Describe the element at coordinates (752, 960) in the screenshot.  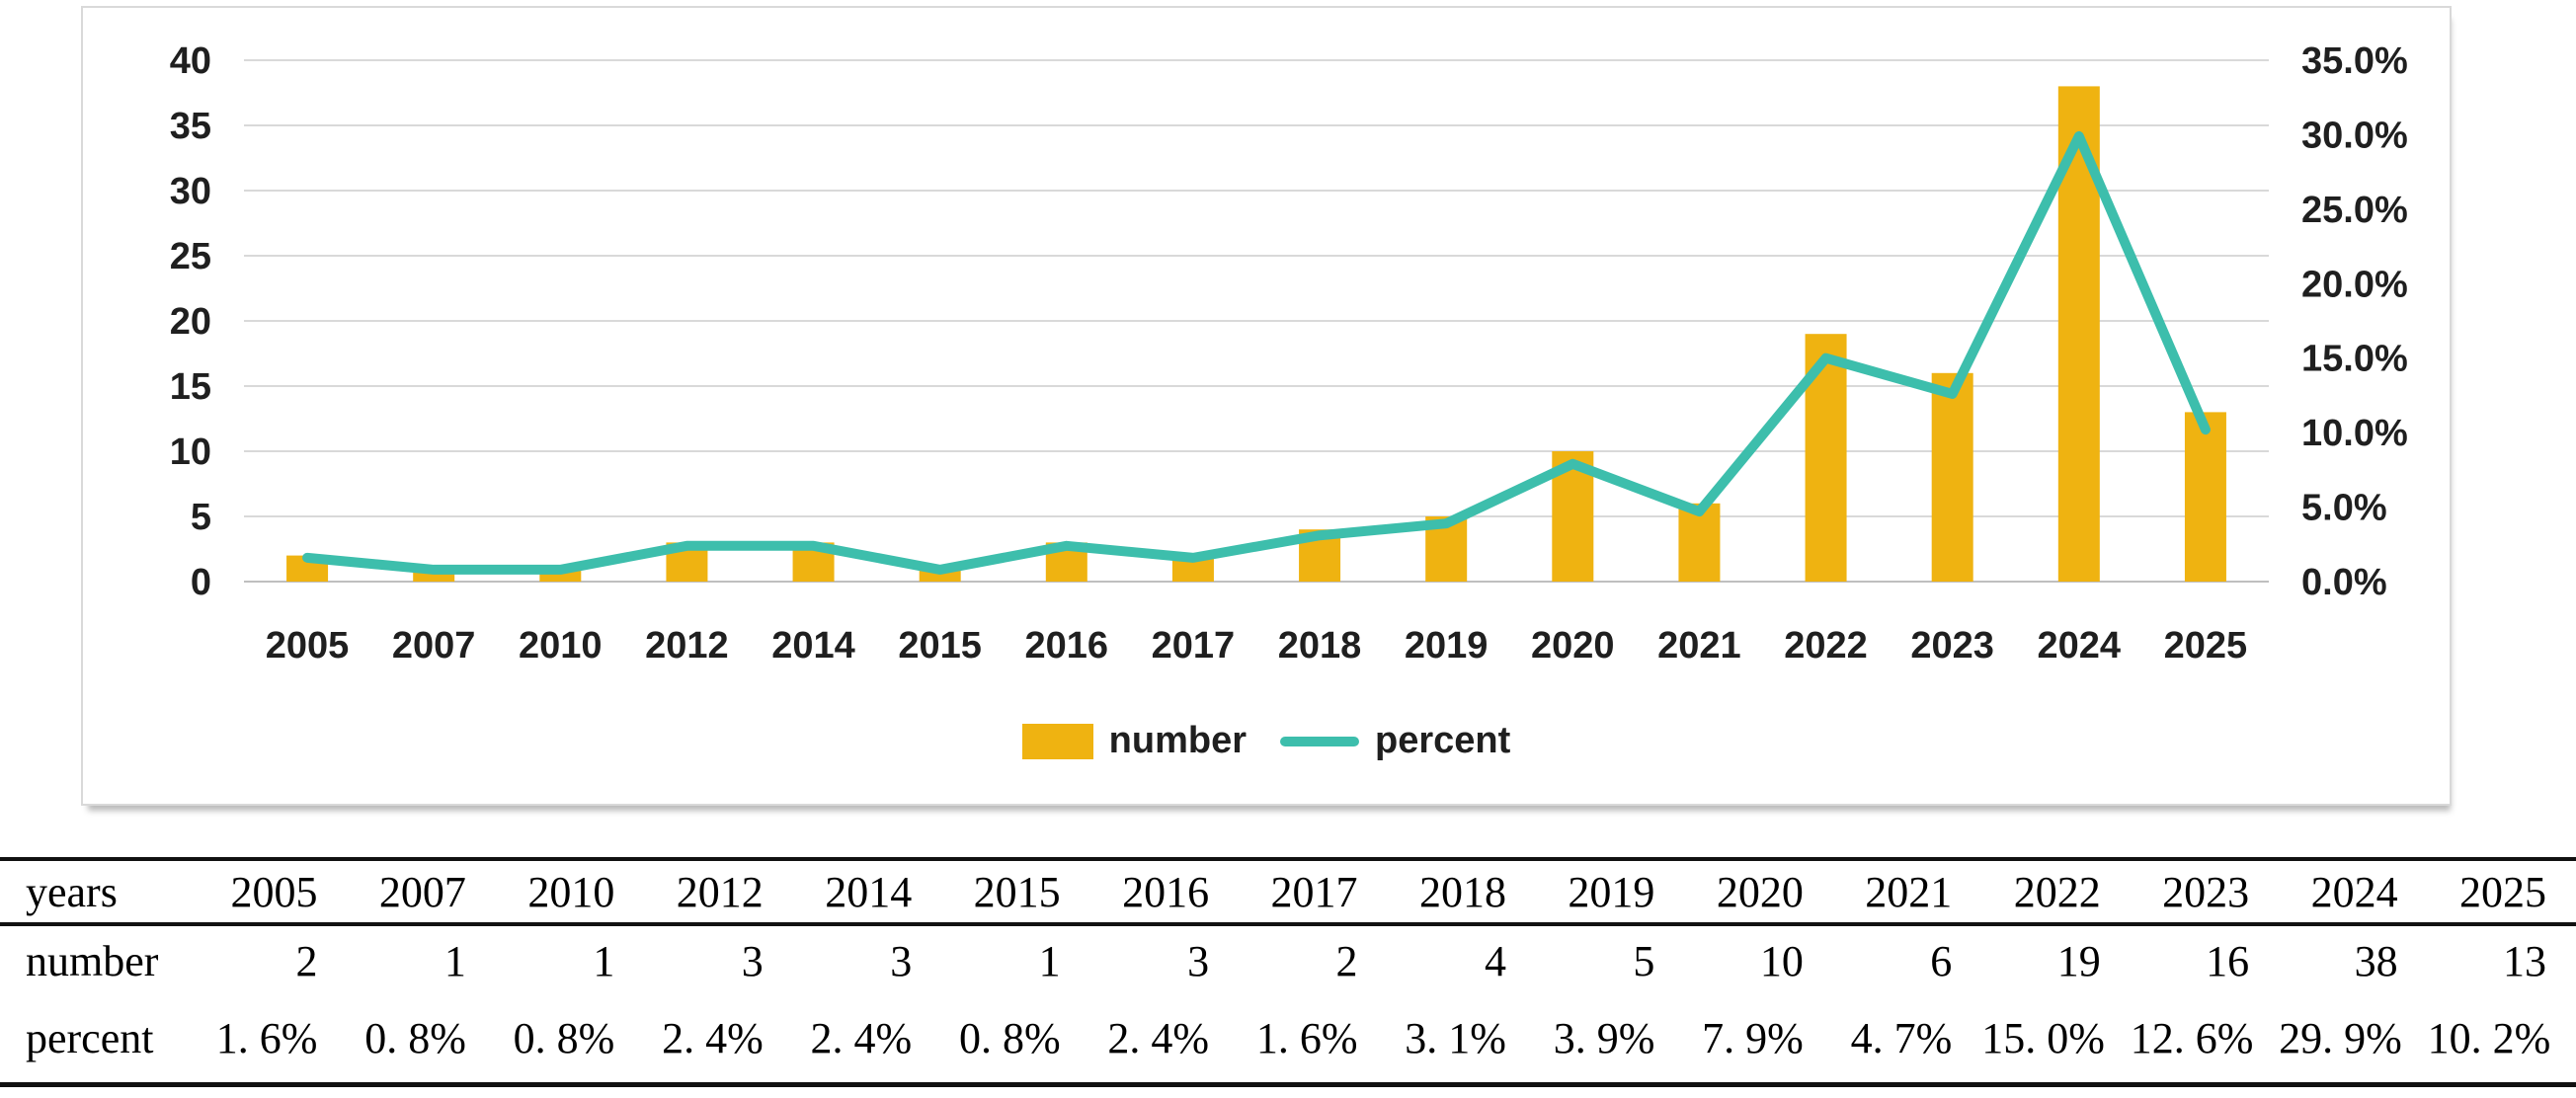
I see `cell-number-2012: 3` at that location.